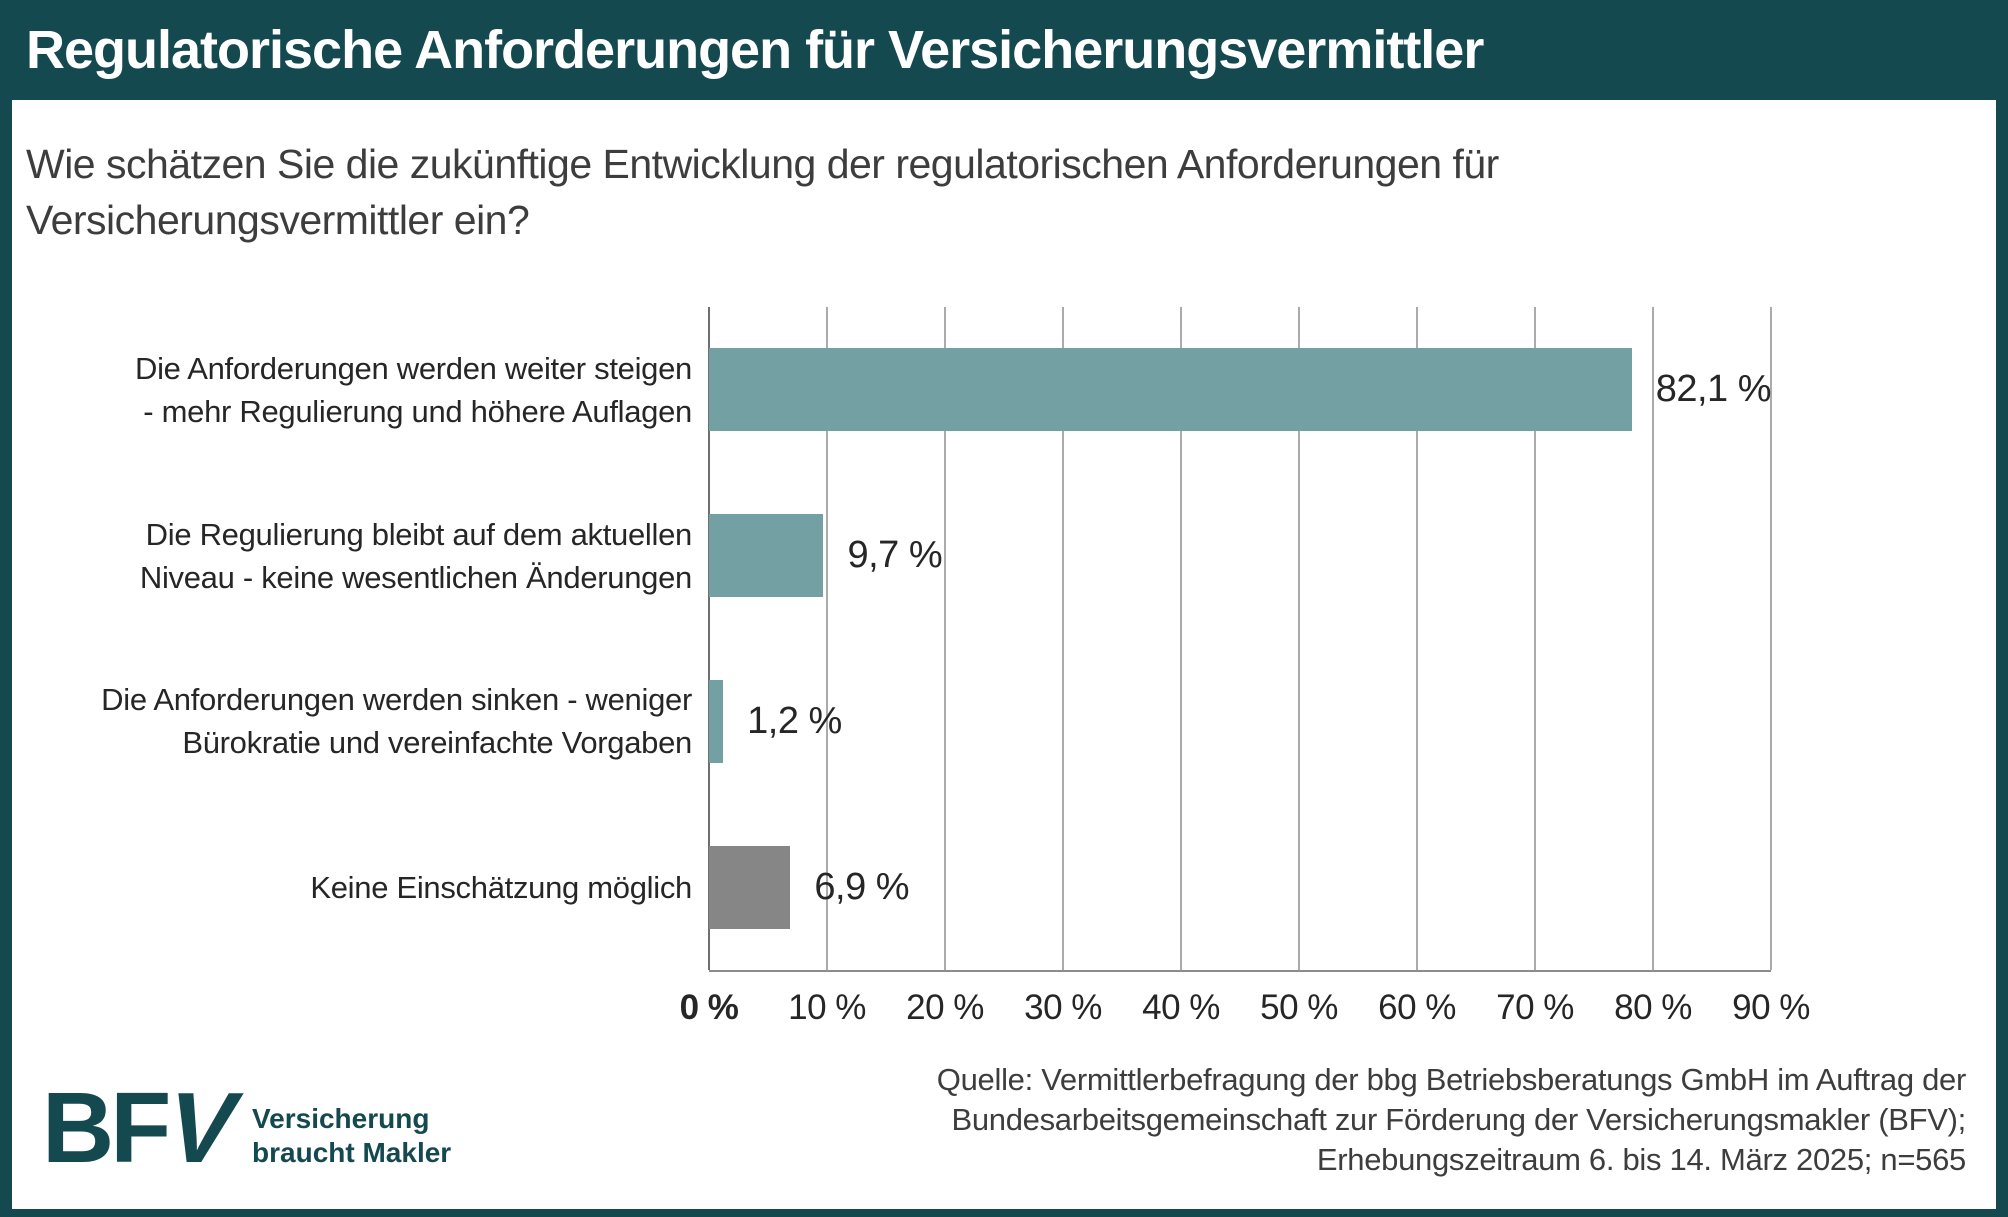 The width and height of the screenshot is (2008, 1217). Describe the element at coordinates (1771, 1007) in the screenshot. I see `x-tick-label: 90 %` at that location.